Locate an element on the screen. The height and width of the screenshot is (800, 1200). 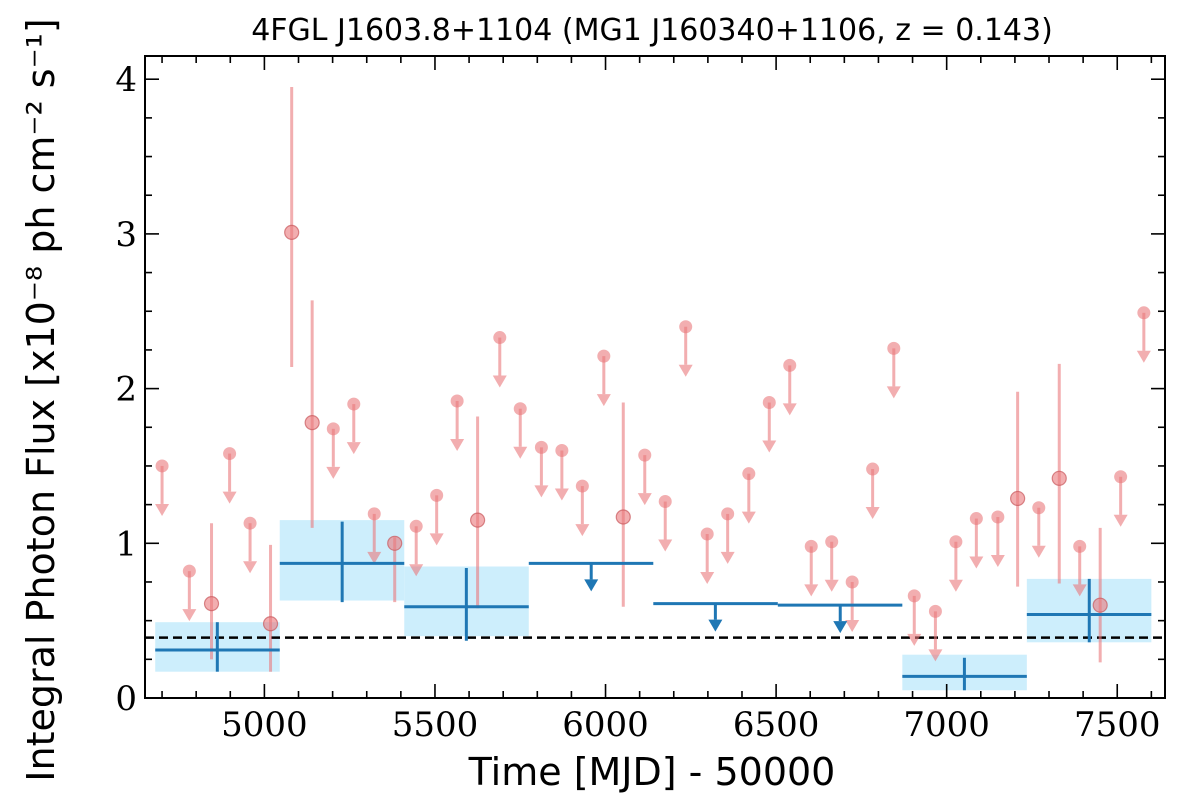
y-tick-label: 0 is located at coordinates (126, 699).